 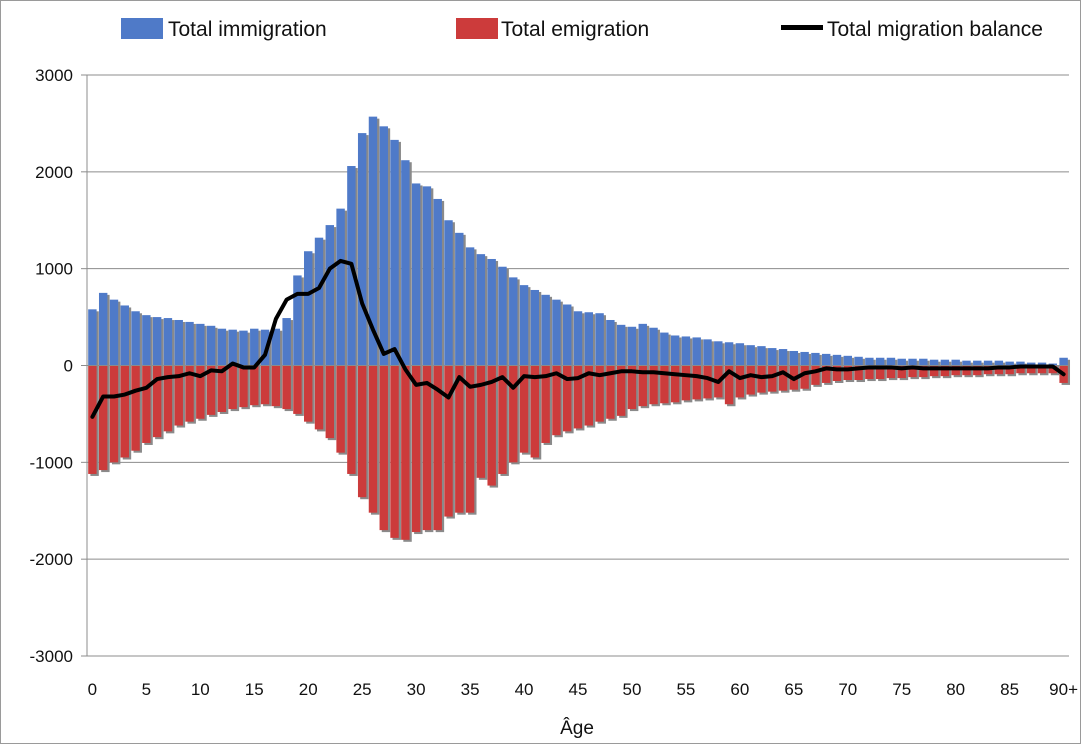 What do you see at coordinates (1063, 689) in the screenshot?
I see `x-tick-label: 90+` at bounding box center [1063, 689].